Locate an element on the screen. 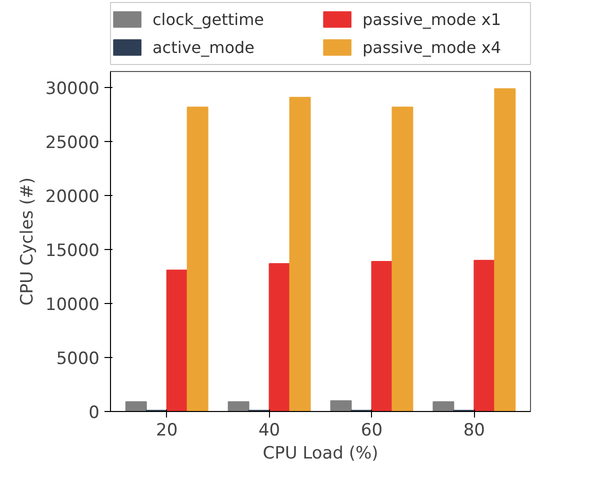 This screenshot has width=600, height=477. x-tick-label: 60 is located at coordinates (371, 430).